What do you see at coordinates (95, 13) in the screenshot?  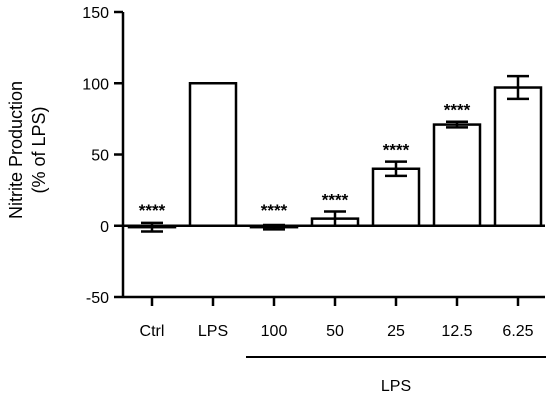 I see `y-tick-label-150: 150` at bounding box center [95, 13].